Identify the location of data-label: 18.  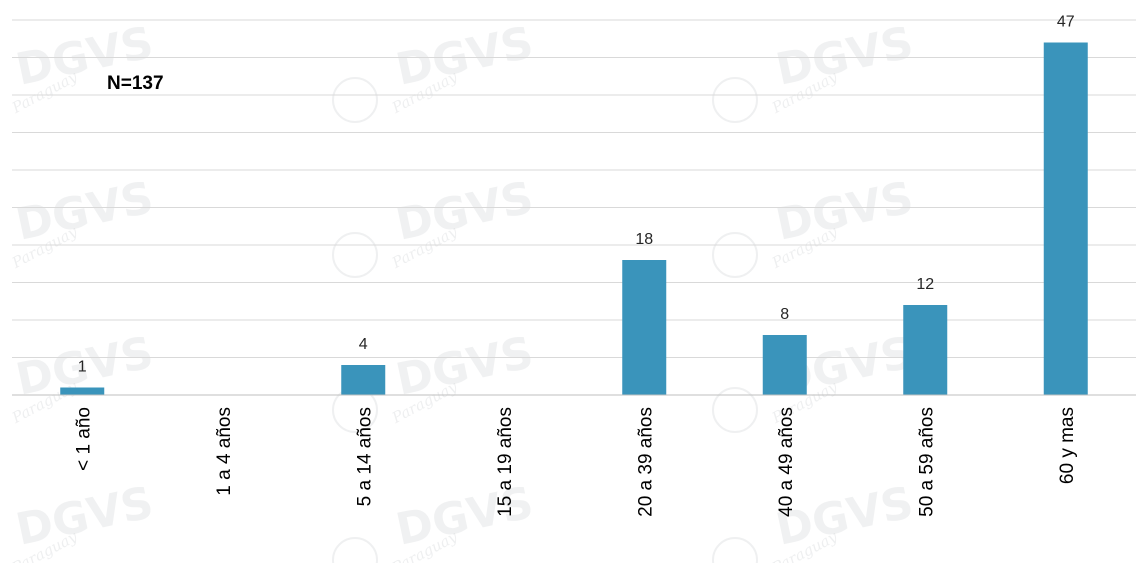
(644, 239).